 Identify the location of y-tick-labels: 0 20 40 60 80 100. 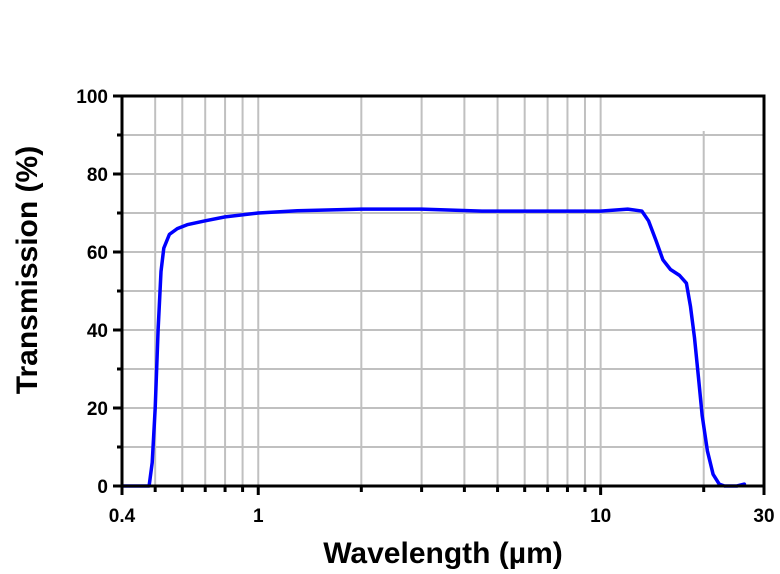
(92, 292).